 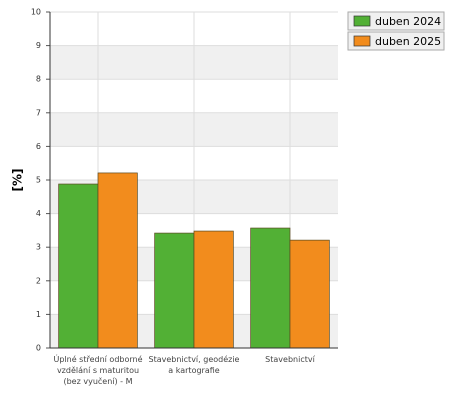 What do you see at coordinates (38, 146) in the screenshot?
I see `y-tick-label: 6` at bounding box center [38, 146].